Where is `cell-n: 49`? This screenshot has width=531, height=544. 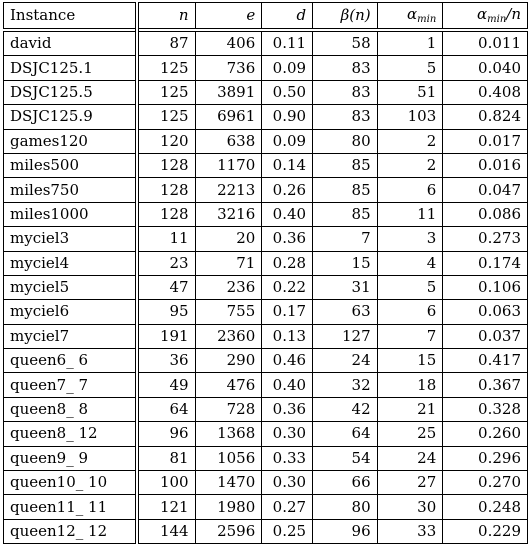 cell-n: 49 is located at coordinates (166, 385).